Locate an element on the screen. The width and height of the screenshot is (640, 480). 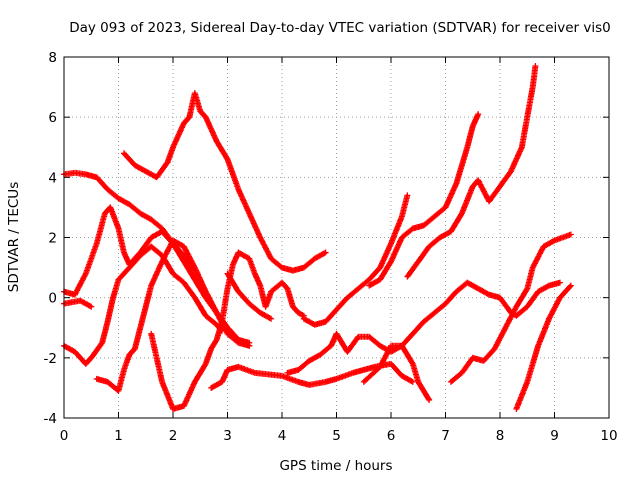
y-tick-label: 2 is located at coordinates (52, 239).